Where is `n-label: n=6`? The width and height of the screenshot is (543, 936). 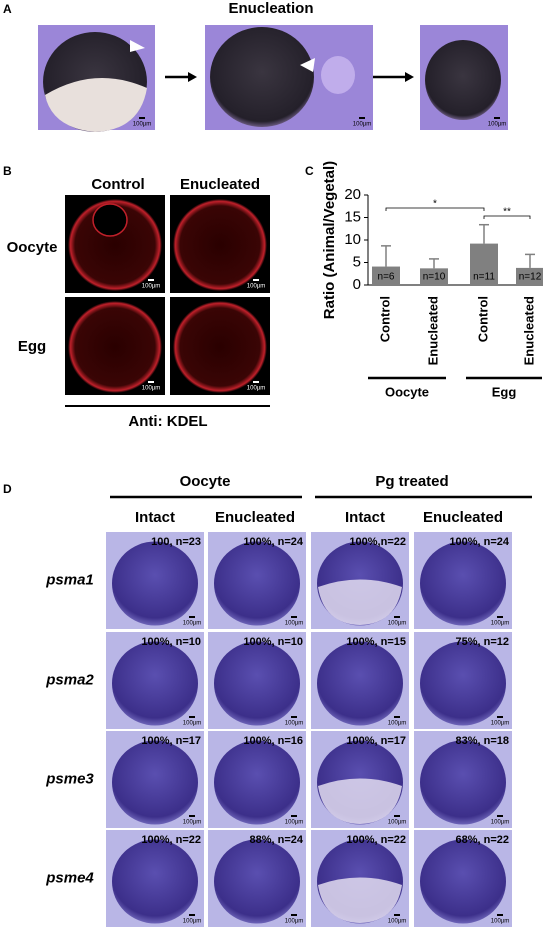 n-label: n=6 is located at coordinates (386, 277).